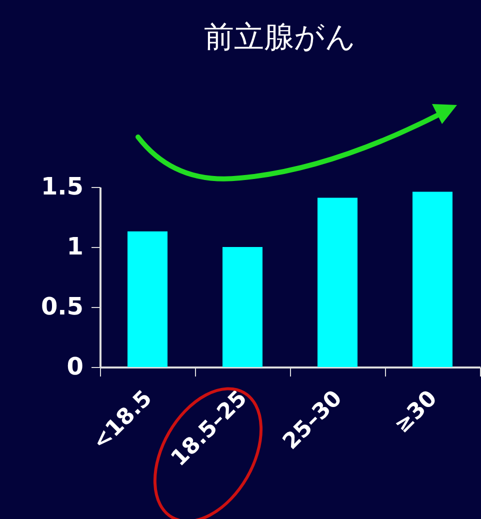 The height and width of the screenshot is (519, 481). Describe the element at coordinates (75, 246) in the screenshot. I see `y-tick-label: 1` at that location.